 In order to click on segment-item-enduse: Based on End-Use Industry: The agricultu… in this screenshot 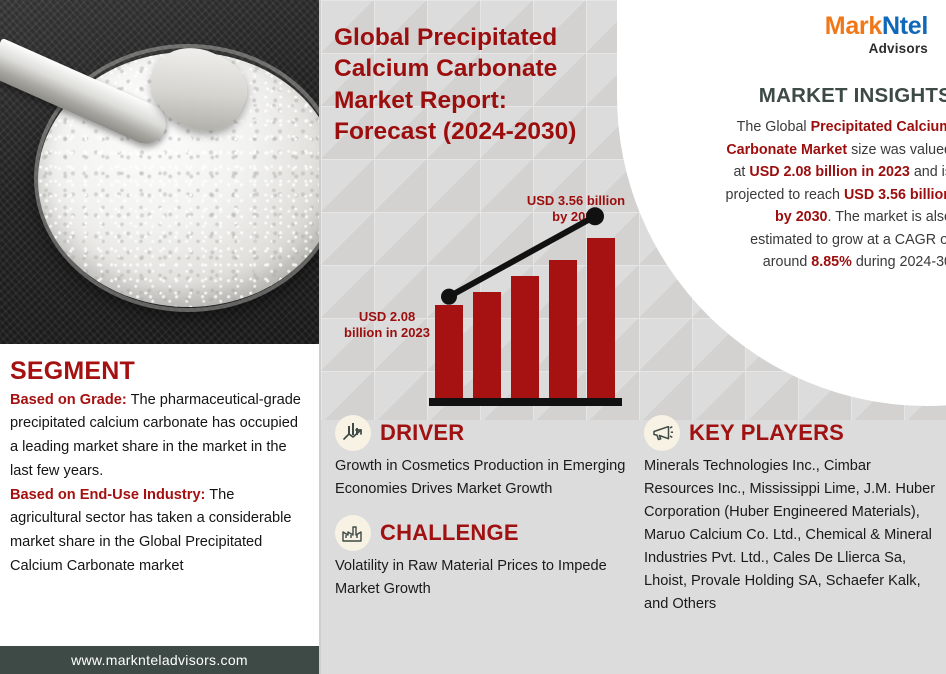, I will do `click(157, 531)`.